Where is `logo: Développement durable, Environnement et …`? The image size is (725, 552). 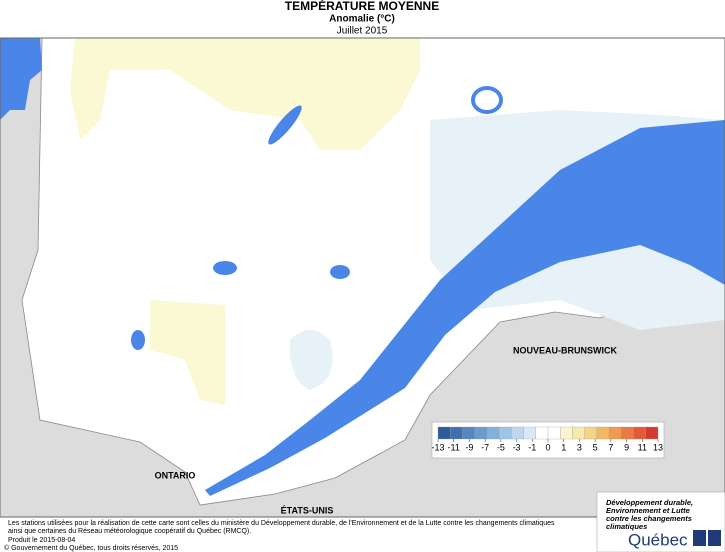
logo: Développement durable, Environnement et … is located at coordinates (660, 521).